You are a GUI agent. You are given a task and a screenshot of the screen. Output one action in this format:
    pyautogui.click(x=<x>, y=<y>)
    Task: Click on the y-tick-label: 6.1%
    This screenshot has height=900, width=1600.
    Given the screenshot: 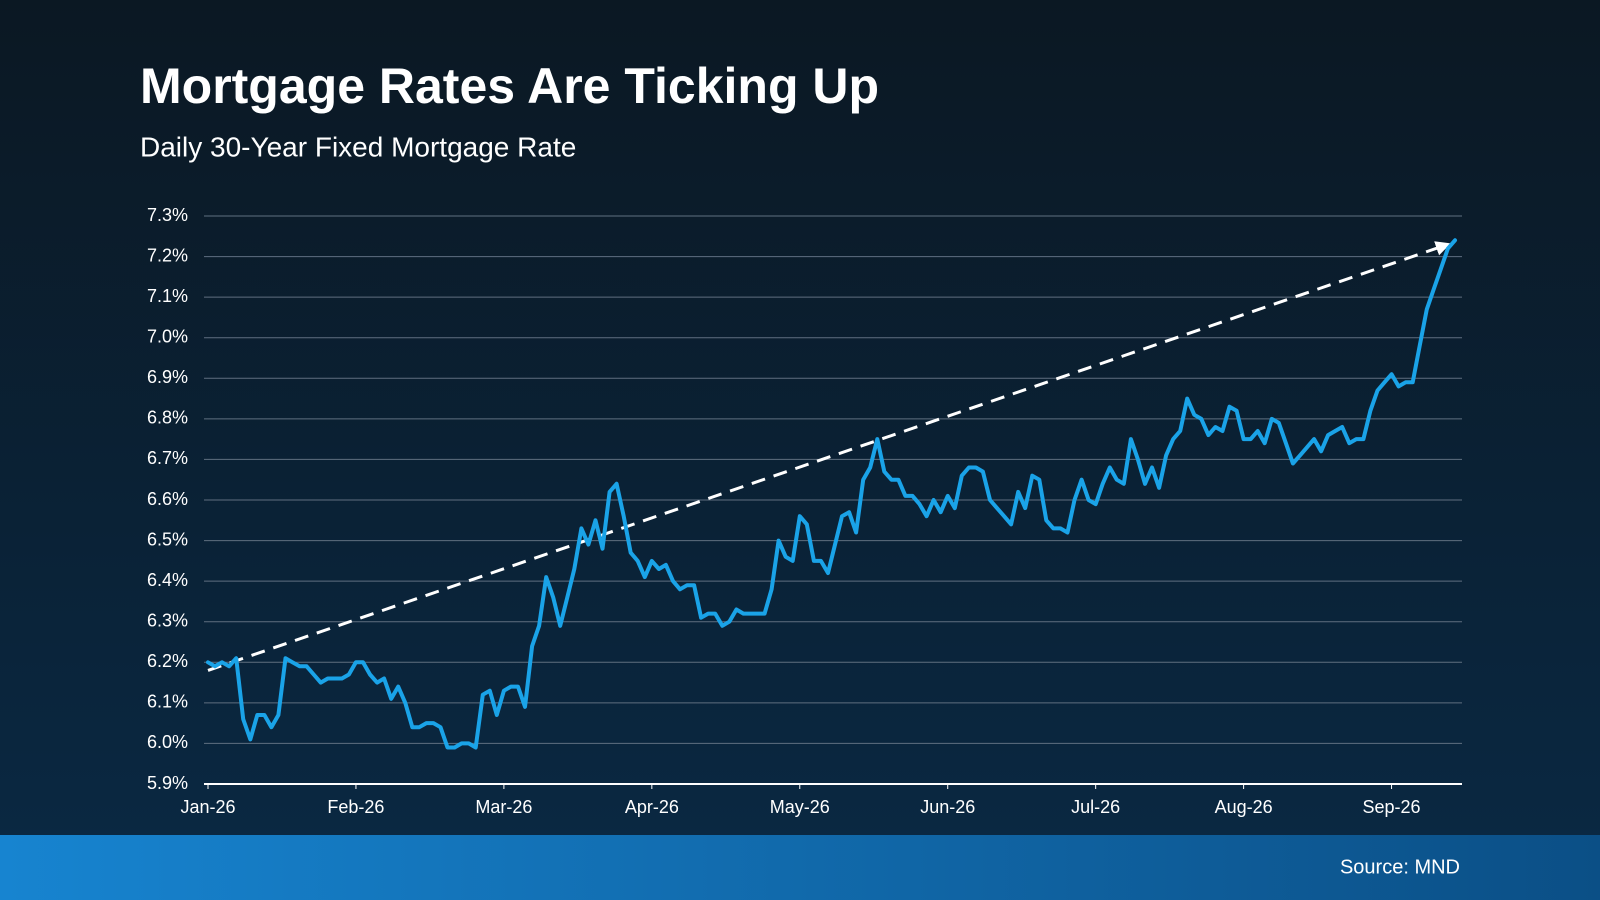 What is the action you would take?
    pyautogui.click(x=167, y=702)
    